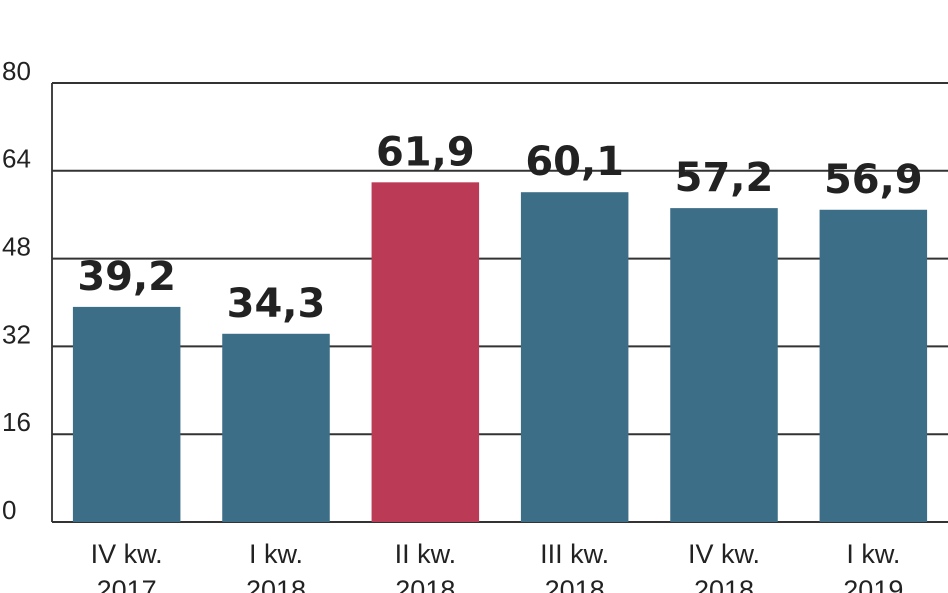 The width and height of the screenshot is (948, 593). What do you see at coordinates (126, 277) in the screenshot?
I see `value-label: 39,2` at bounding box center [126, 277].